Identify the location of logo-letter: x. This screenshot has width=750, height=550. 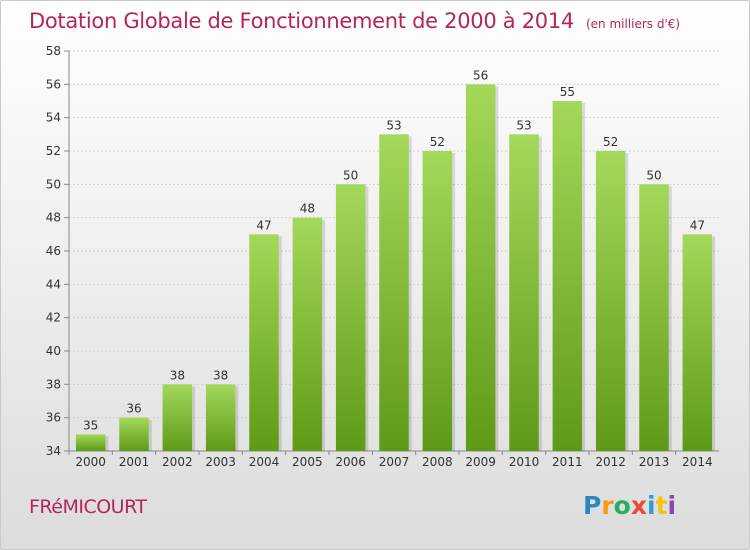
(638, 505).